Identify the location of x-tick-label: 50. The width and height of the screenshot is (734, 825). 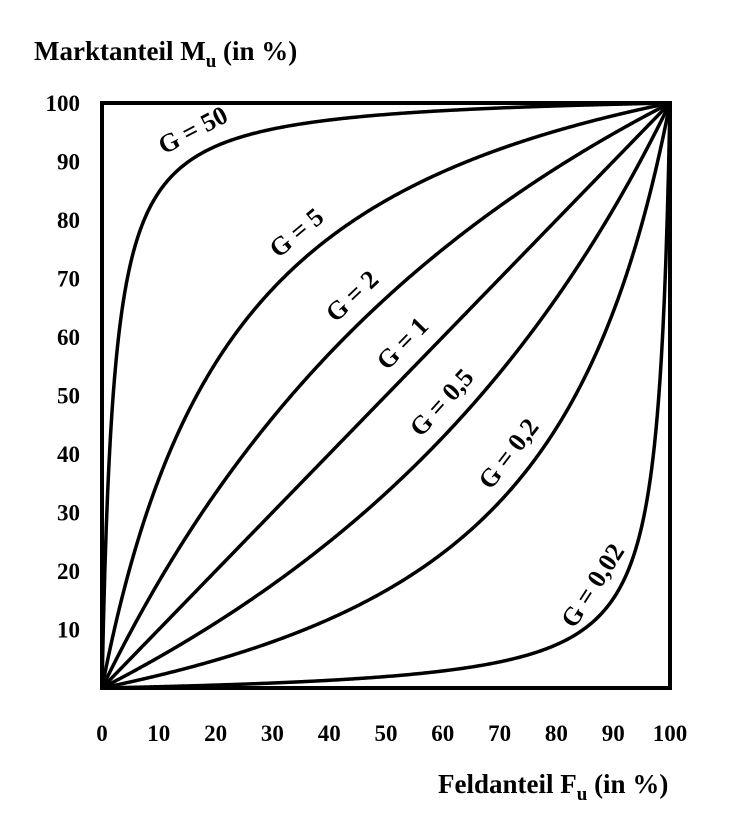
(386, 733).